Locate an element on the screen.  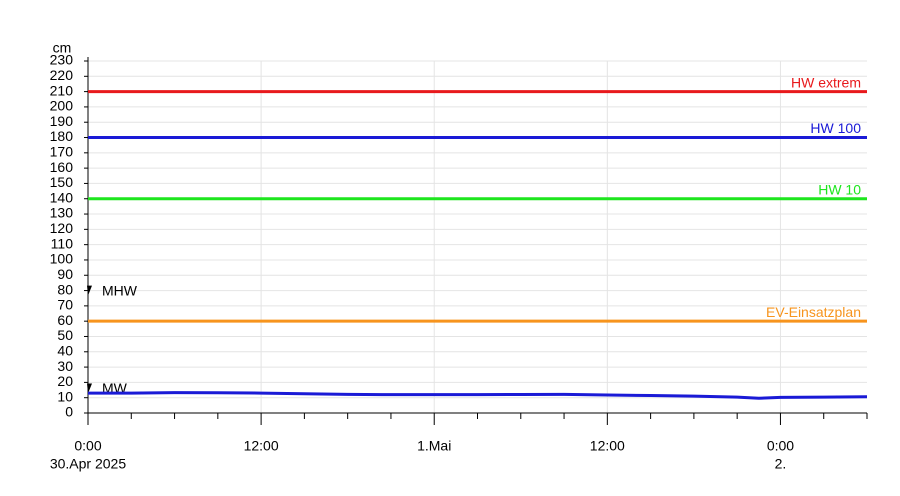
y-tick-label: 10 is located at coordinates (65, 396).